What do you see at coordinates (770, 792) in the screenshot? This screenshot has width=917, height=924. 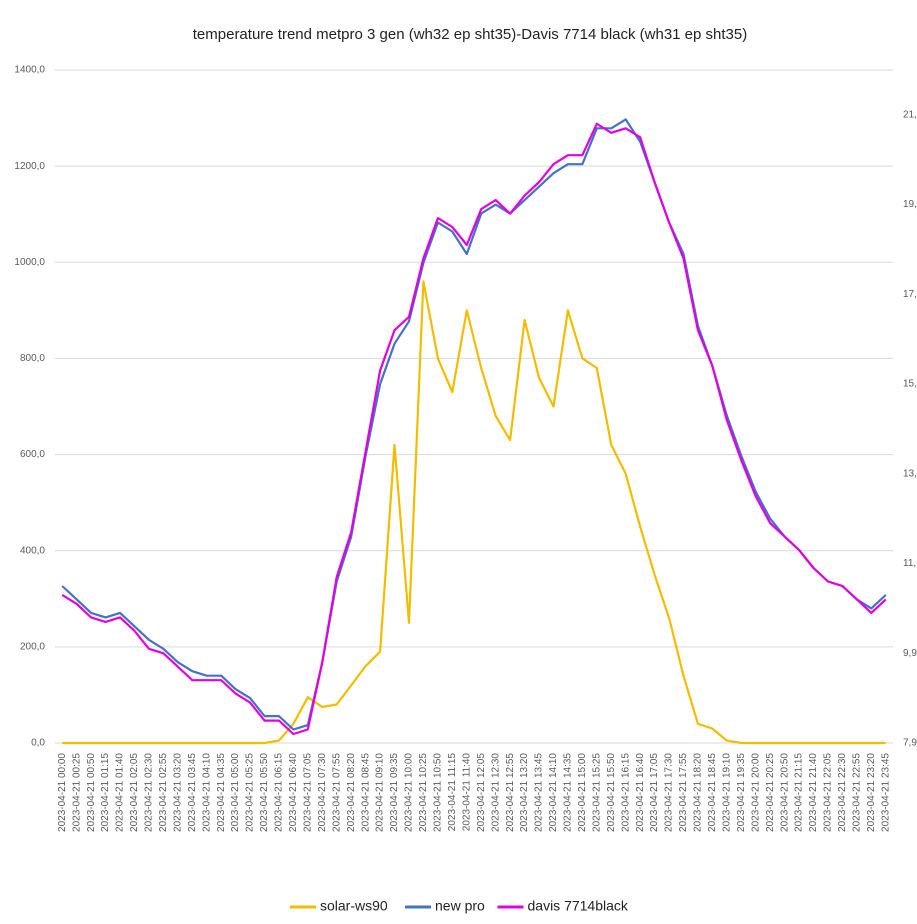 I see `x-tick-label: 2023-04-21 20:25` at bounding box center [770, 792].